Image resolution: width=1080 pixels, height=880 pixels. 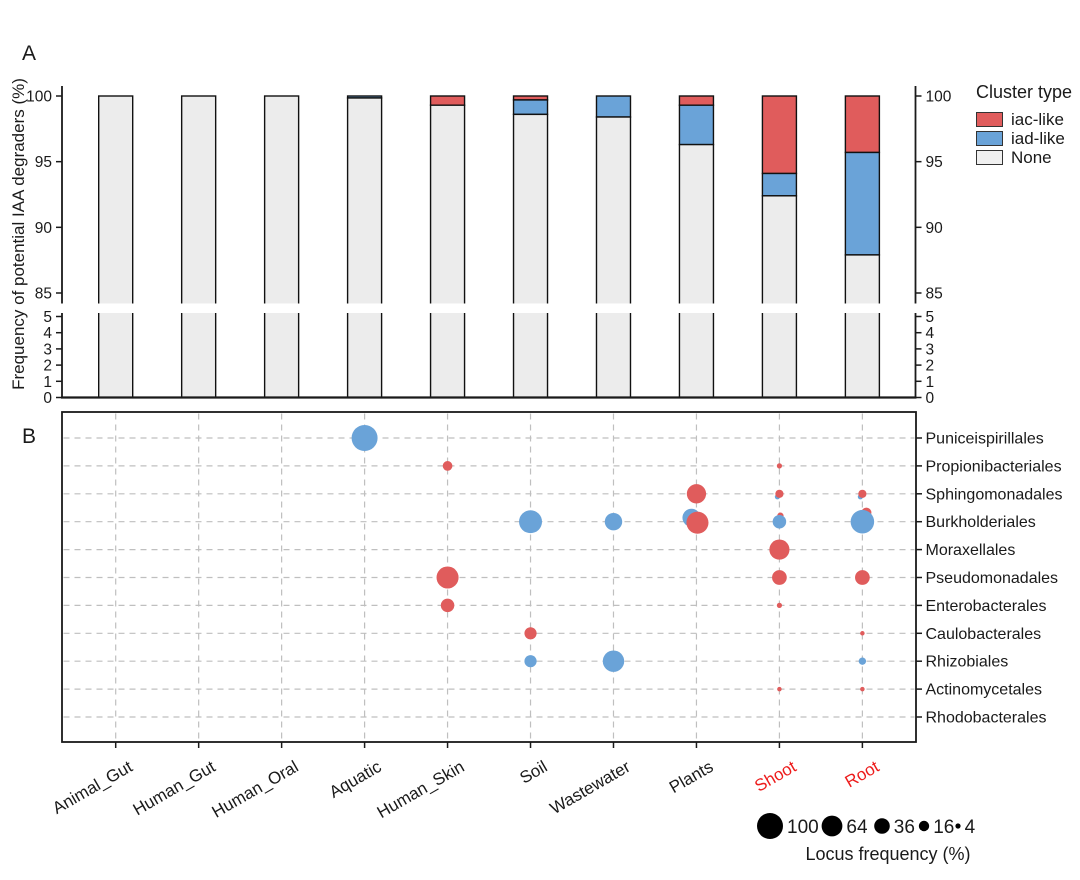 I want to click on bubble-iac-Human_Skin-Propionibacteriales, so click(x=447, y=466).